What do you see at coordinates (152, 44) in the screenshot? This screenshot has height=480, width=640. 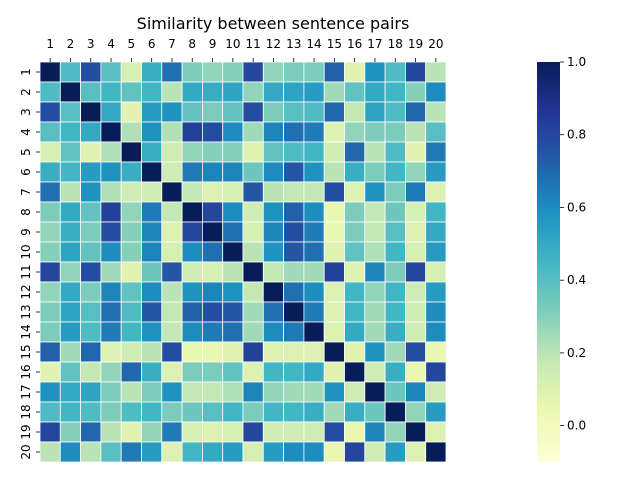 I see `x-tick-label: 6` at bounding box center [152, 44].